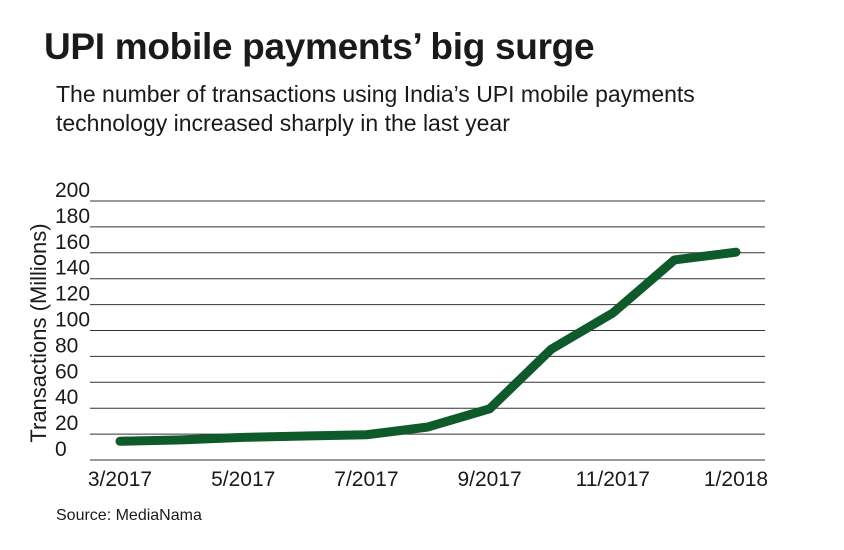 This screenshot has width=844, height=550. Describe the element at coordinates (72, 242) in the screenshot. I see `y-tick-label: 160` at that location.